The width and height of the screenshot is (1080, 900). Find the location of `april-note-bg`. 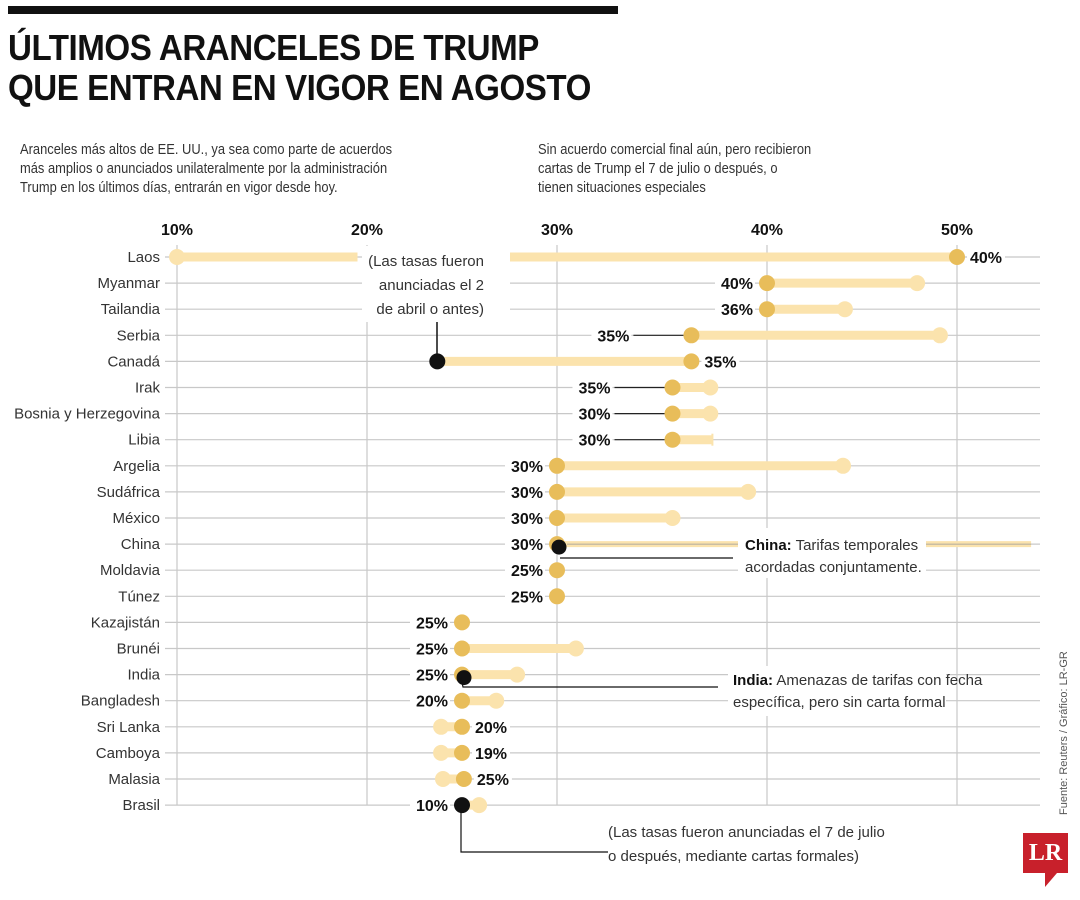

april-note-bg is located at coordinates (436, 284).